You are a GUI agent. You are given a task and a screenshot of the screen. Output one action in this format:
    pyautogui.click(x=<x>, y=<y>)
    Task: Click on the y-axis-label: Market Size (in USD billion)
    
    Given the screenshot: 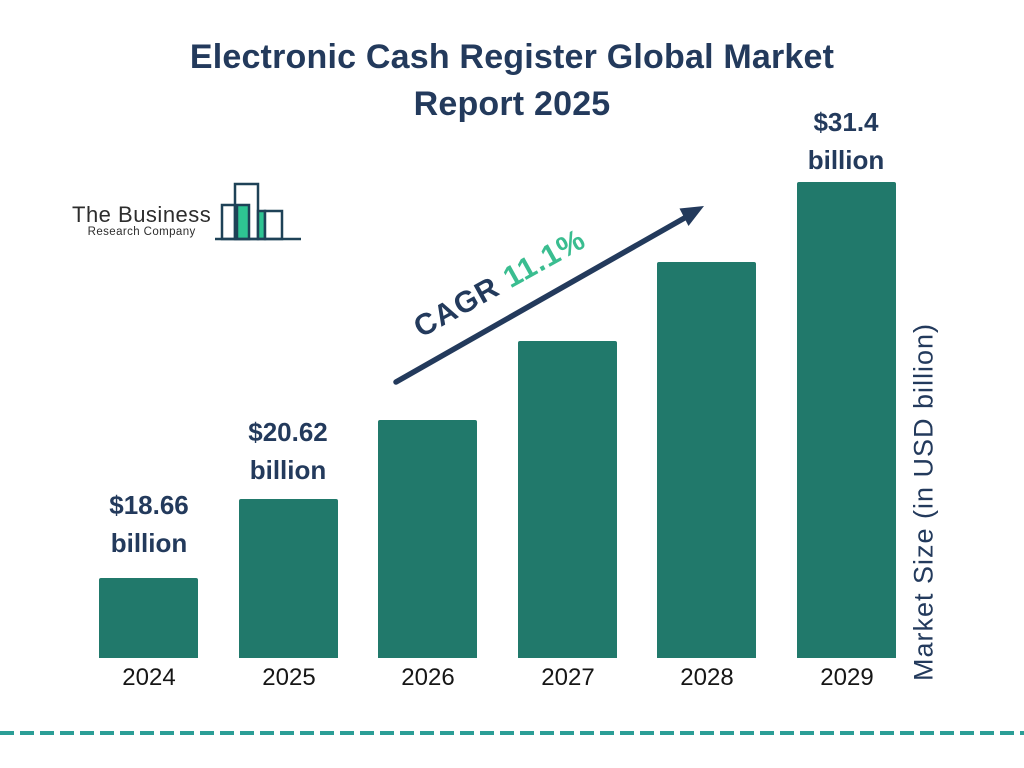 What is the action you would take?
    pyautogui.click(x=923, y=502)
    